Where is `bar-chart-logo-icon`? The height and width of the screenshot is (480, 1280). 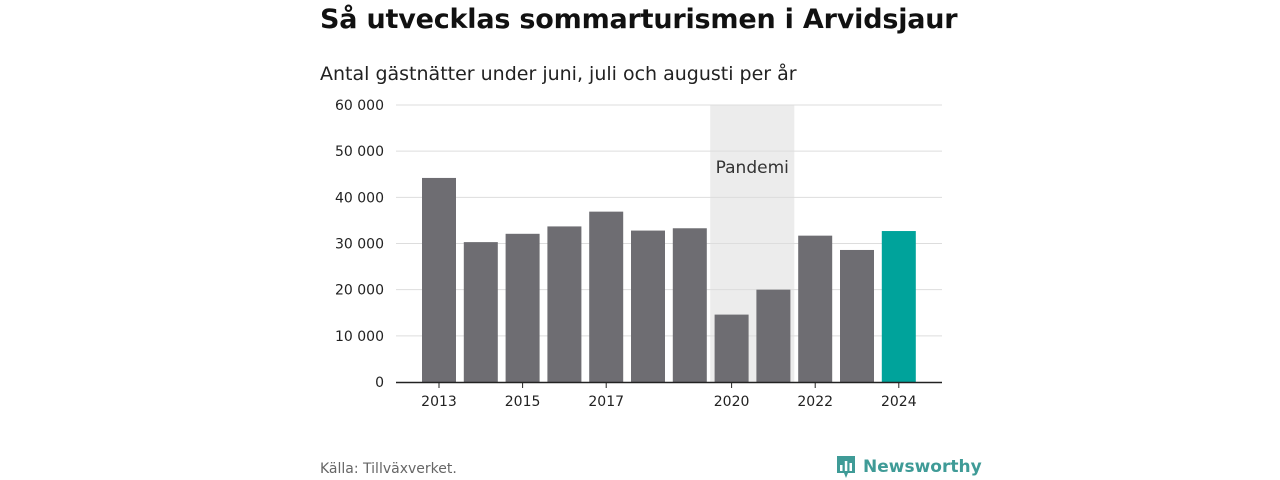
bar-chart-logo-icon is located at coordinates (846, 467).